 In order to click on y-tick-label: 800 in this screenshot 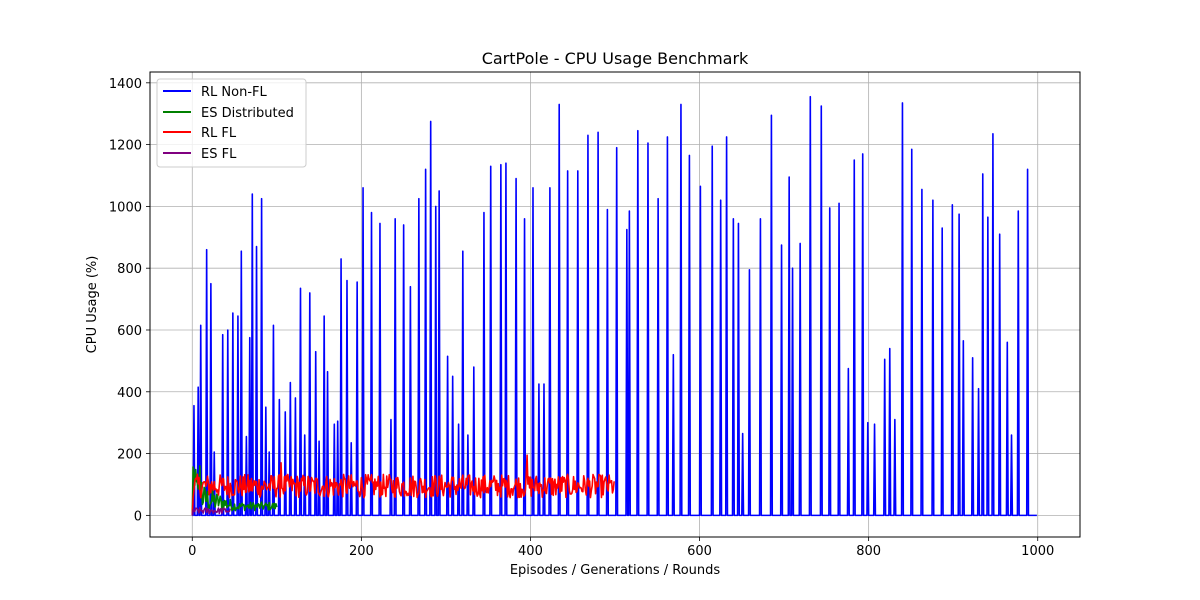, I will do `click(129, 269)`.